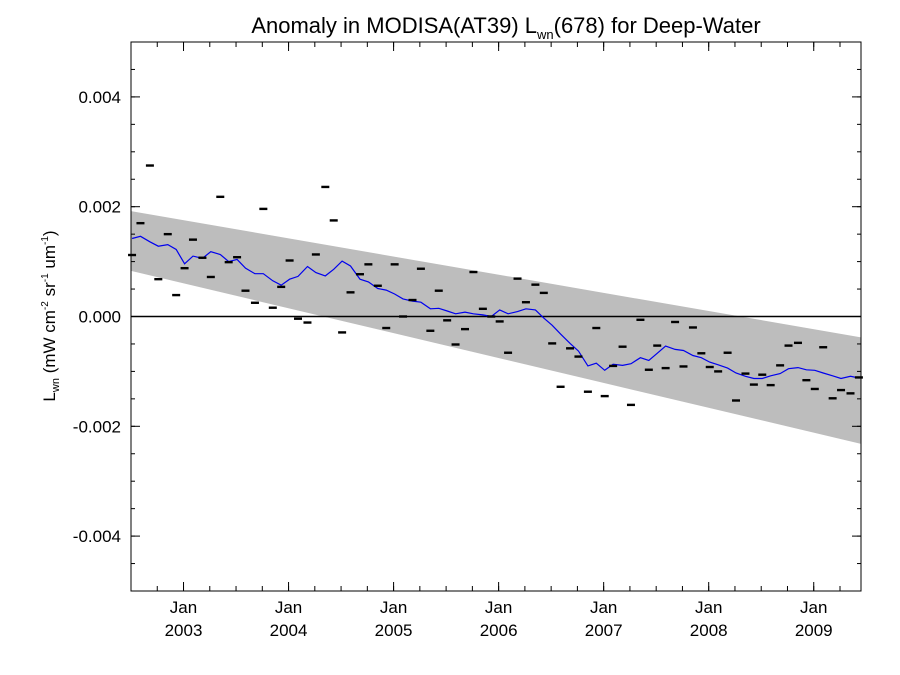 Image resolution: width=900 pixels, height=675 pixels. Describe the element at coordinates (99, 97) in the screenshot. I see `y-tick-label: 0.004` at that location.